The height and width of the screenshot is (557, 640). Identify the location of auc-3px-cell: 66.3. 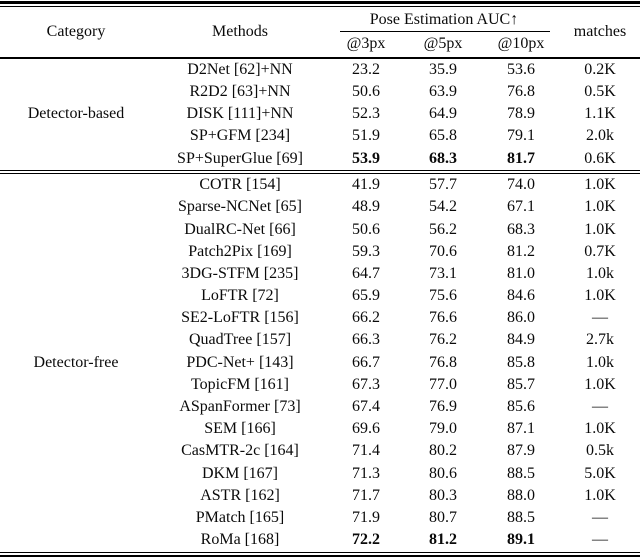
(366, 340).